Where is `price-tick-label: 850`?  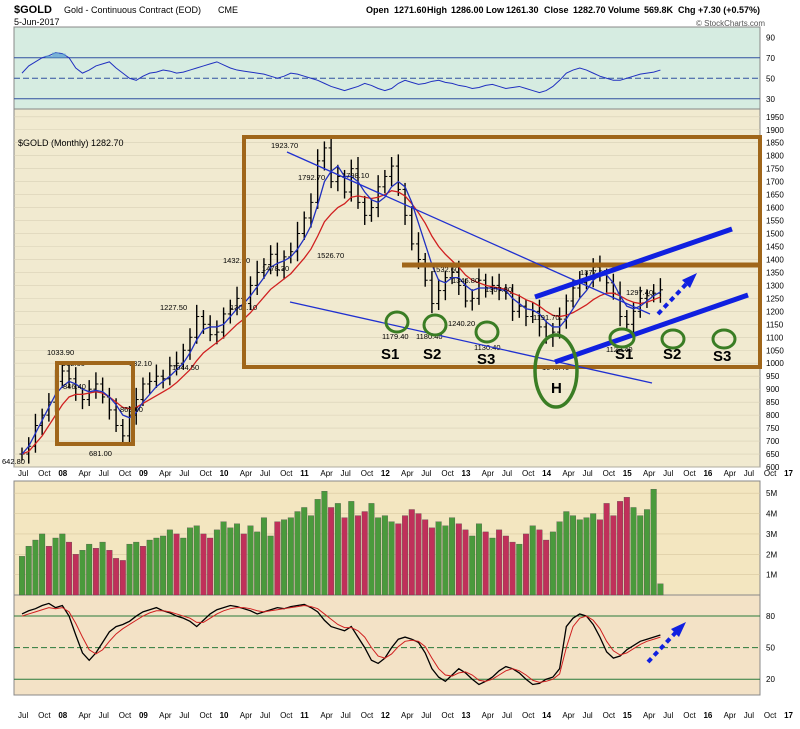 price-tick-label: 850 is located at coordinates (773, 402).